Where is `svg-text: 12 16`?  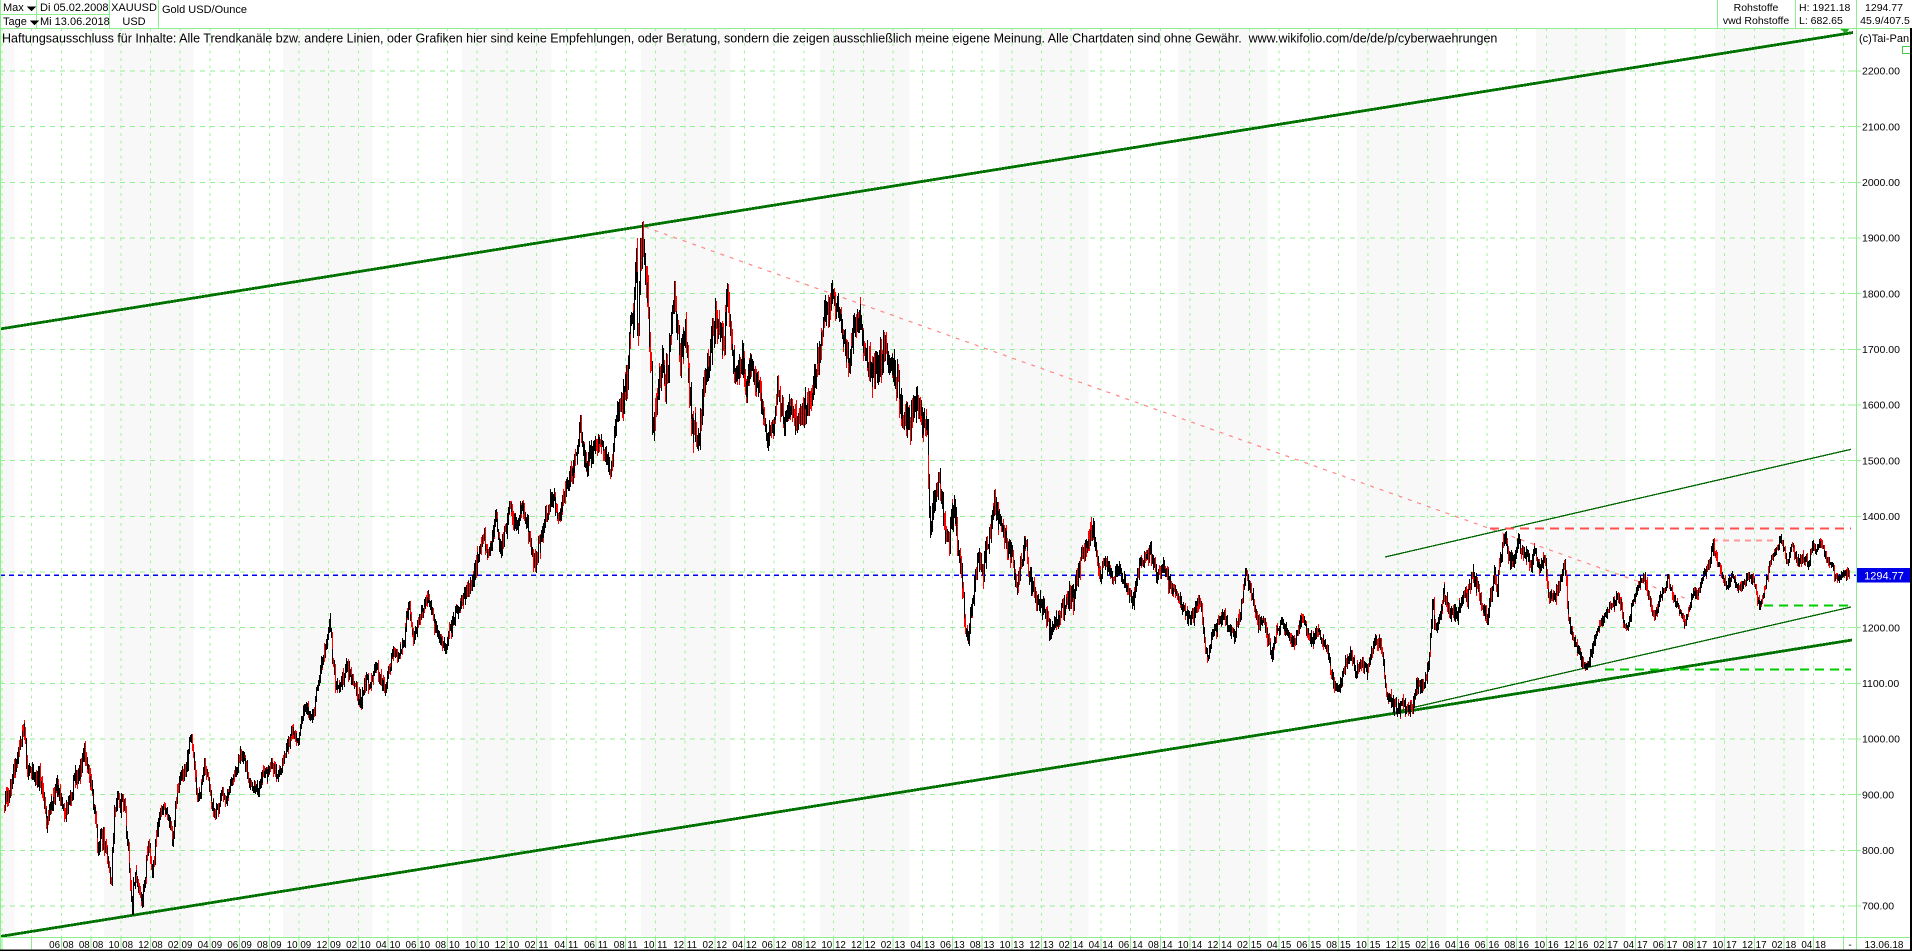
svg-text: 12 16 is located at coordinates (1576, 945).